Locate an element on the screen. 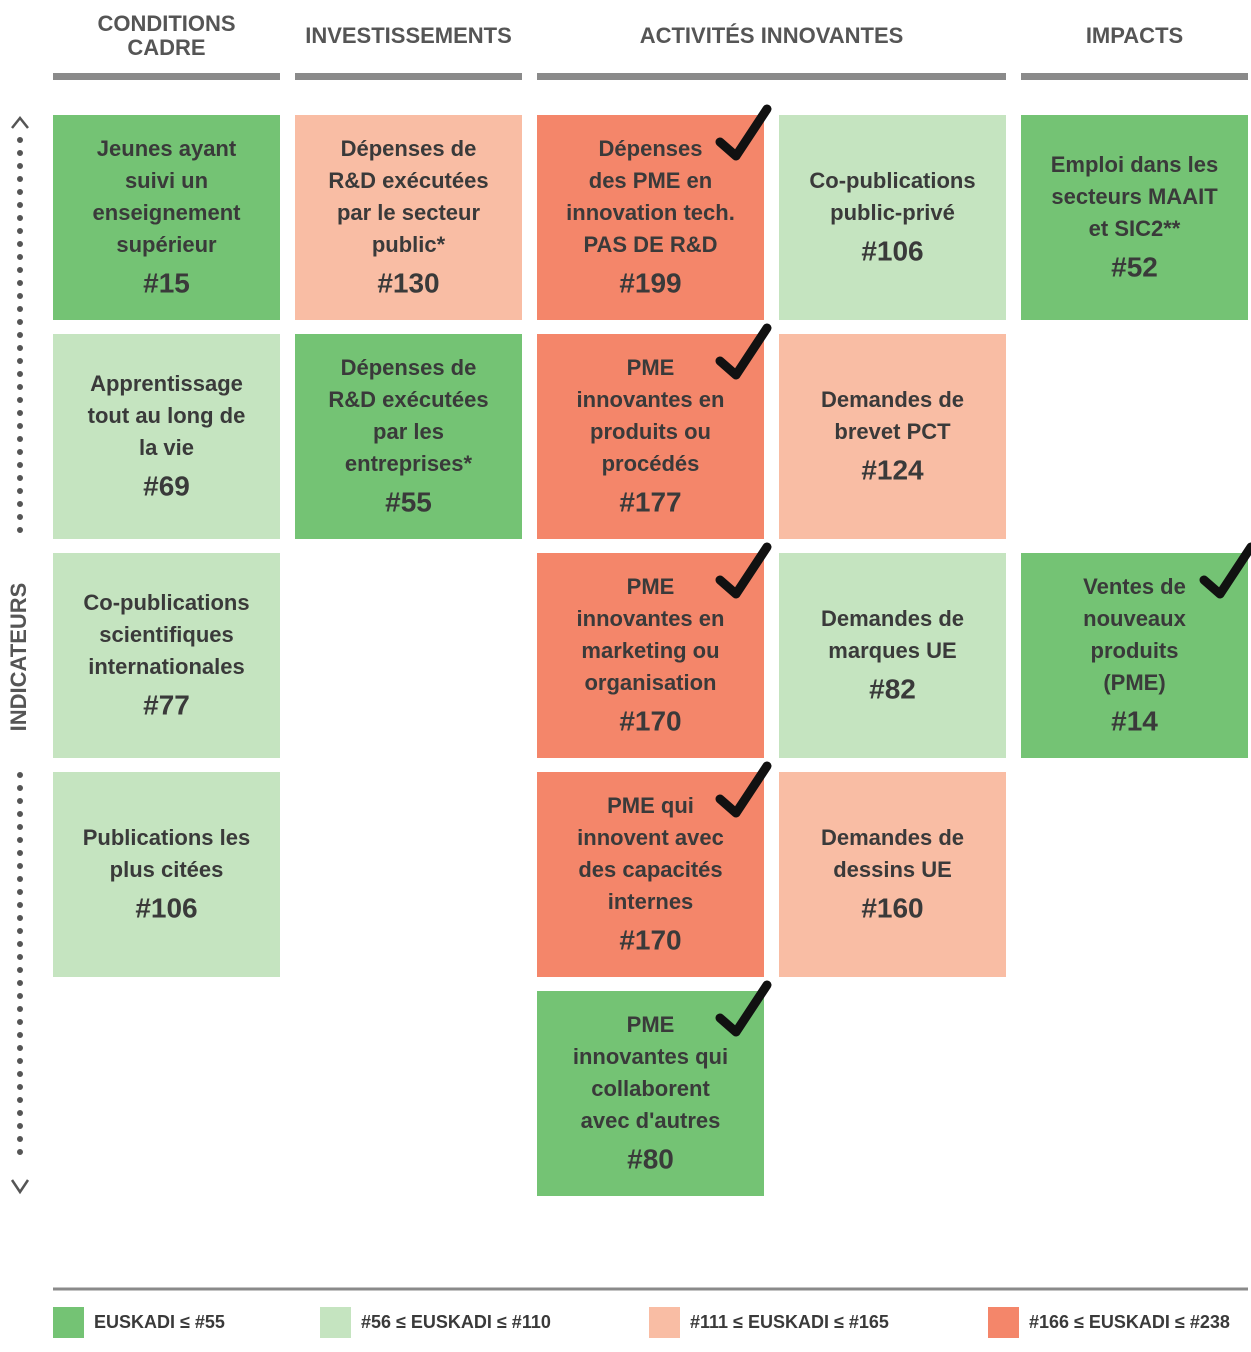 The height and width of the screenshot is (1352, 1251). indicator-rank: #80 is located at coordinates (650, 1158).